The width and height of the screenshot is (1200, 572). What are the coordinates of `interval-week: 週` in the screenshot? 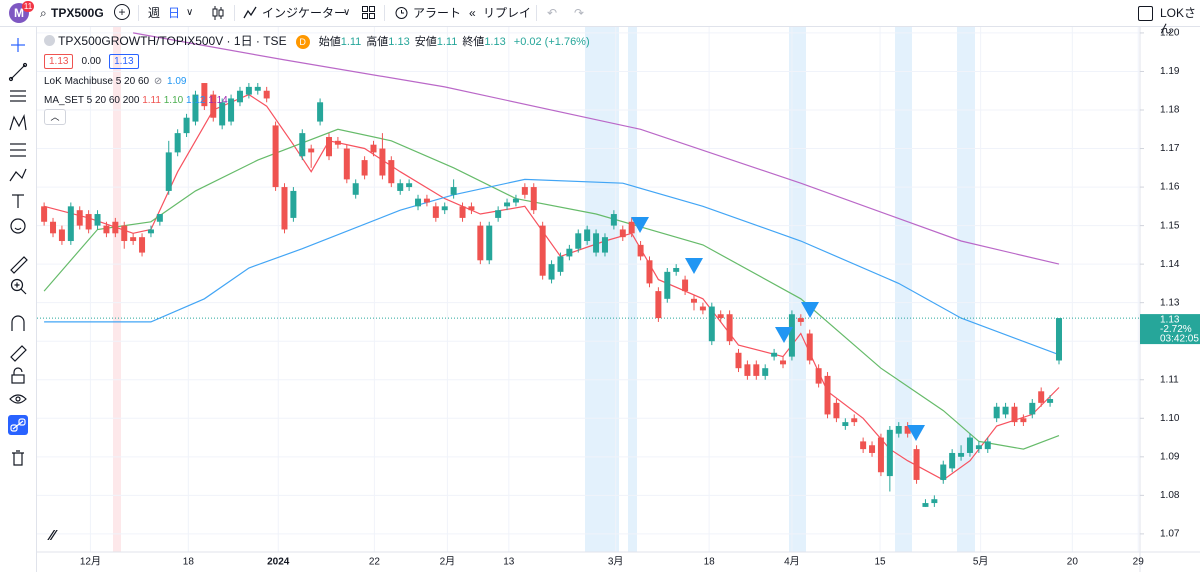 It's located at (154, 13).